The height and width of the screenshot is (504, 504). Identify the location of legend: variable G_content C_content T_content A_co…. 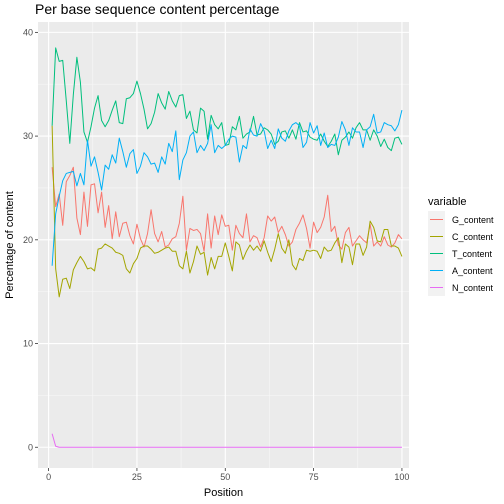
(461, 246).